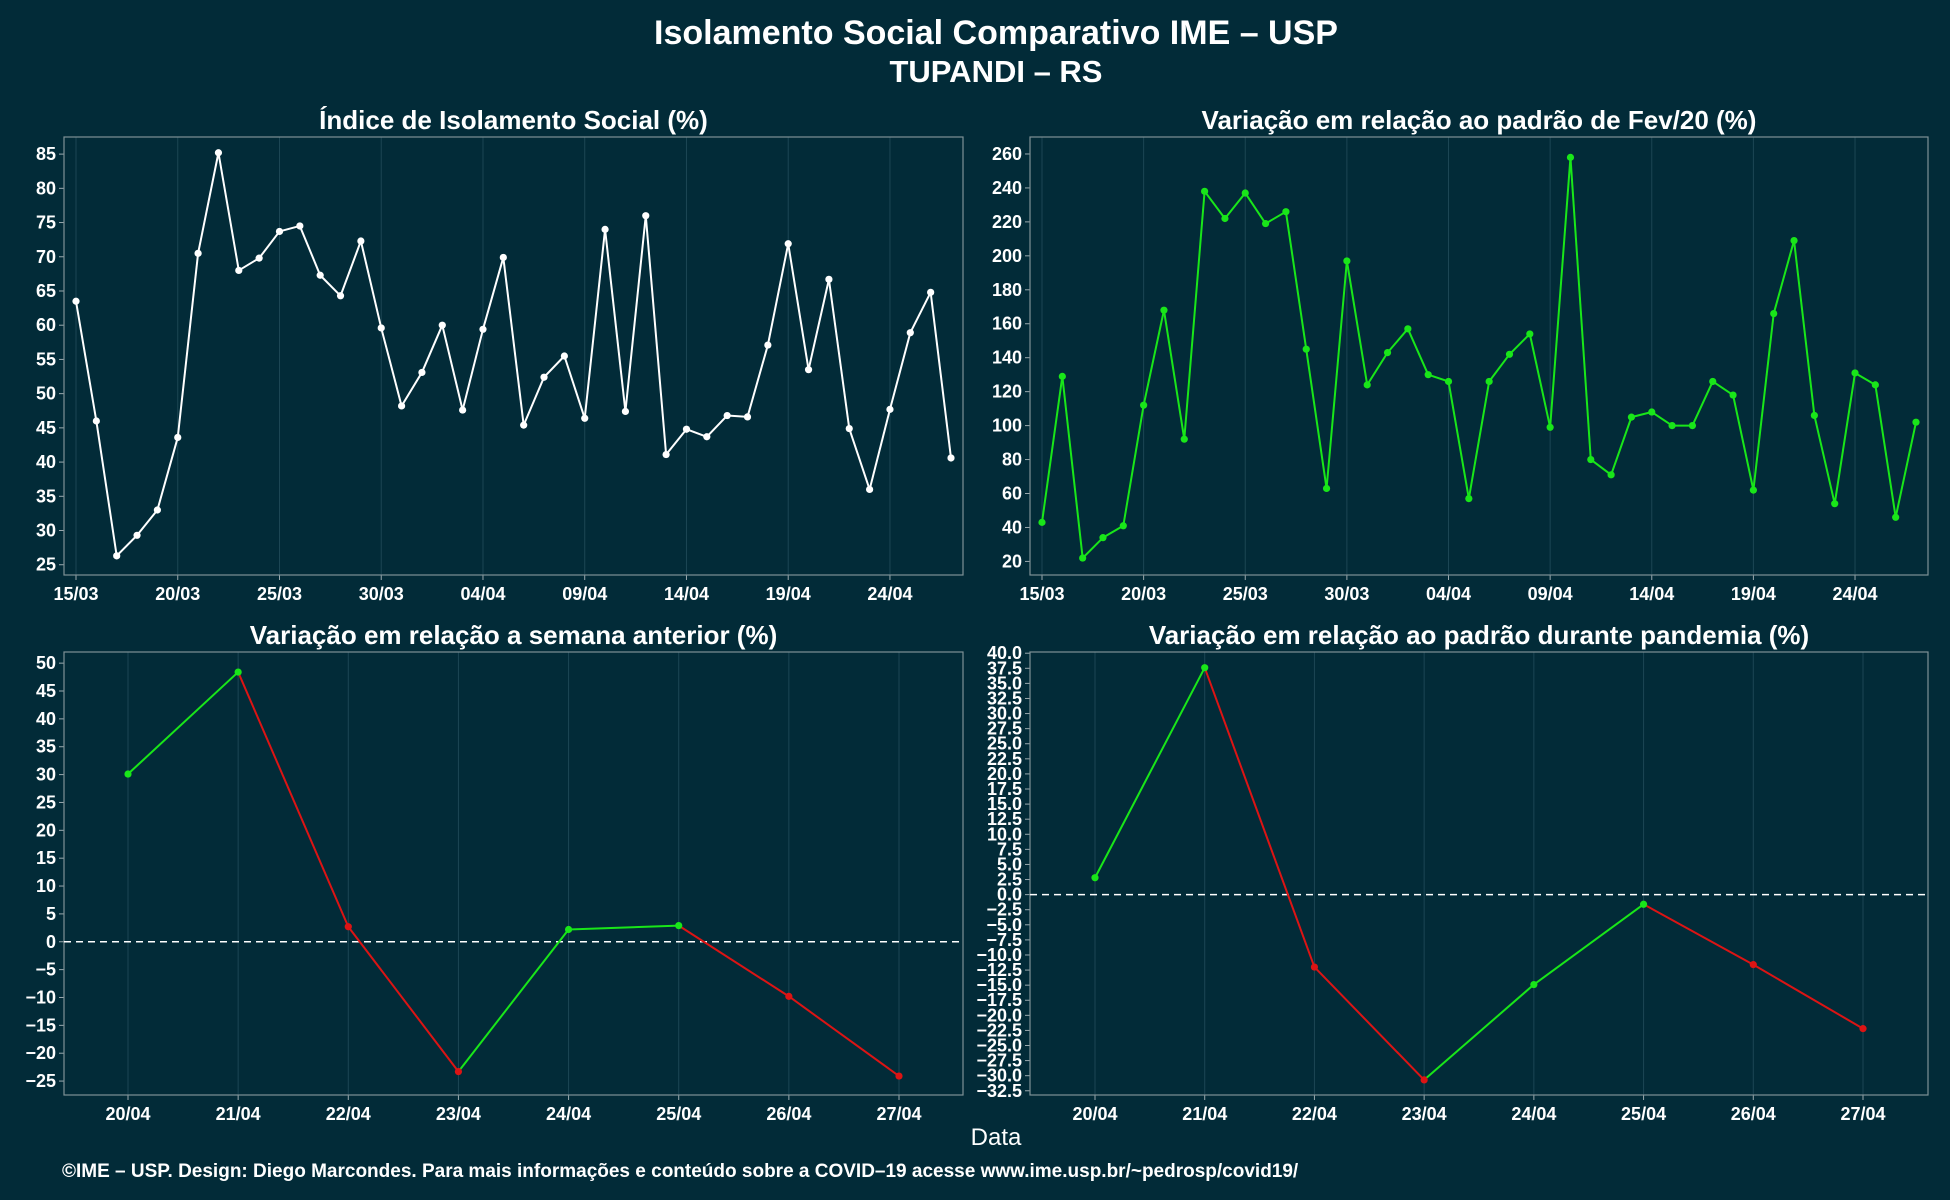 The image size is (1950, 1200). Describe the element at coordinates (1346, 594) in the screenshot. I see `x-tick-label: 30/03` at that location.